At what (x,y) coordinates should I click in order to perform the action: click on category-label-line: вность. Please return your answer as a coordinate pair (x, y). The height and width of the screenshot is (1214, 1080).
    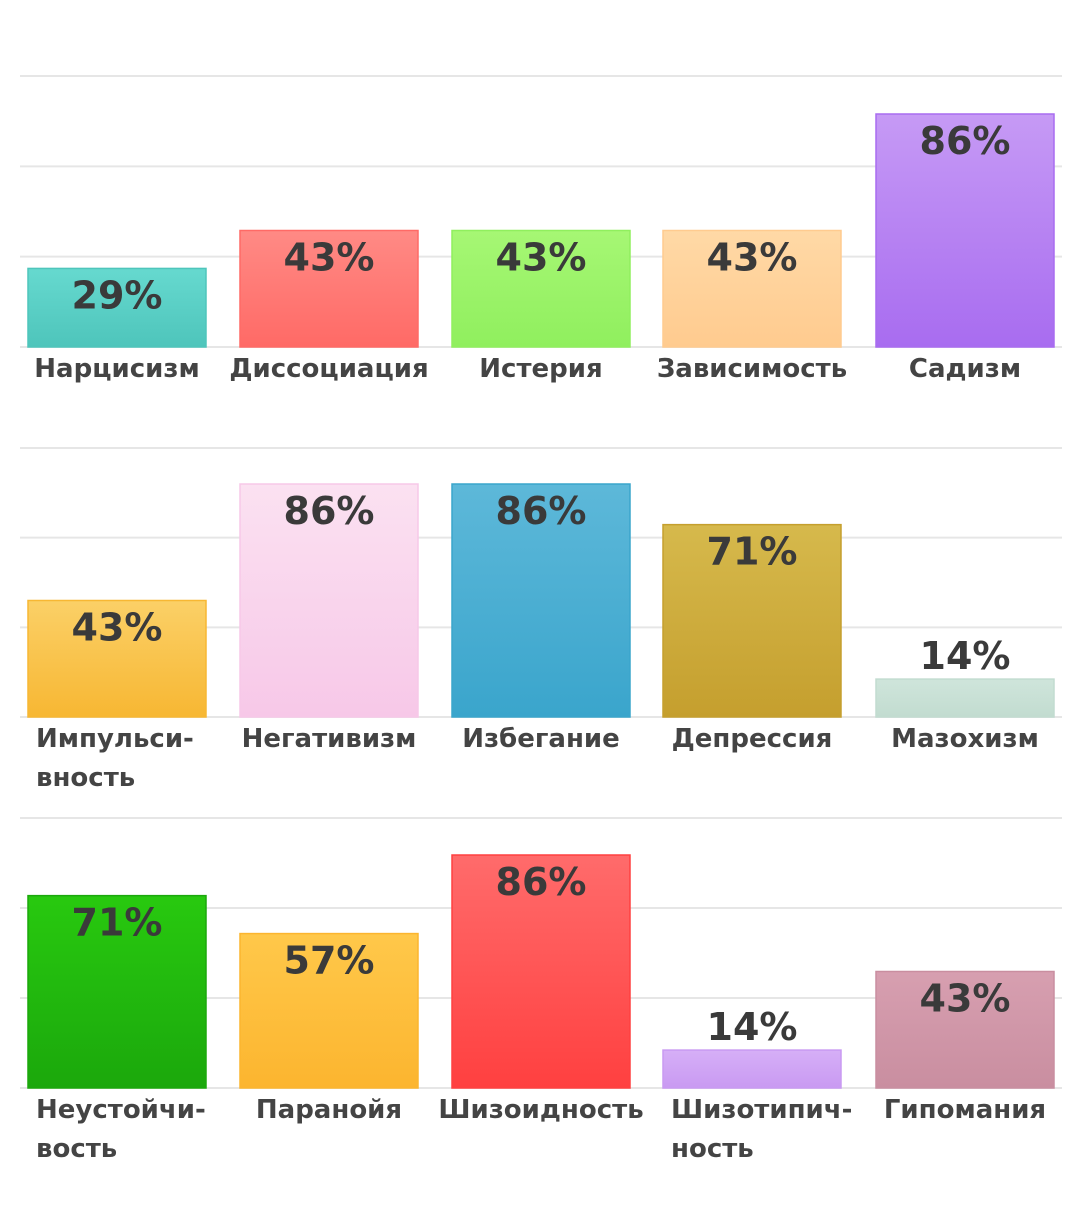
    Looking at the image, I should click on (85, 778).